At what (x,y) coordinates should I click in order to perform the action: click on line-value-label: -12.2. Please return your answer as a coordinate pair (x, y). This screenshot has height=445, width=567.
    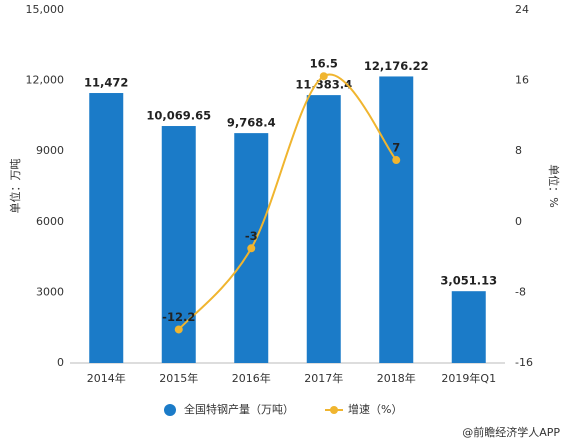
    Looking at the image, I should click on (178, 317).